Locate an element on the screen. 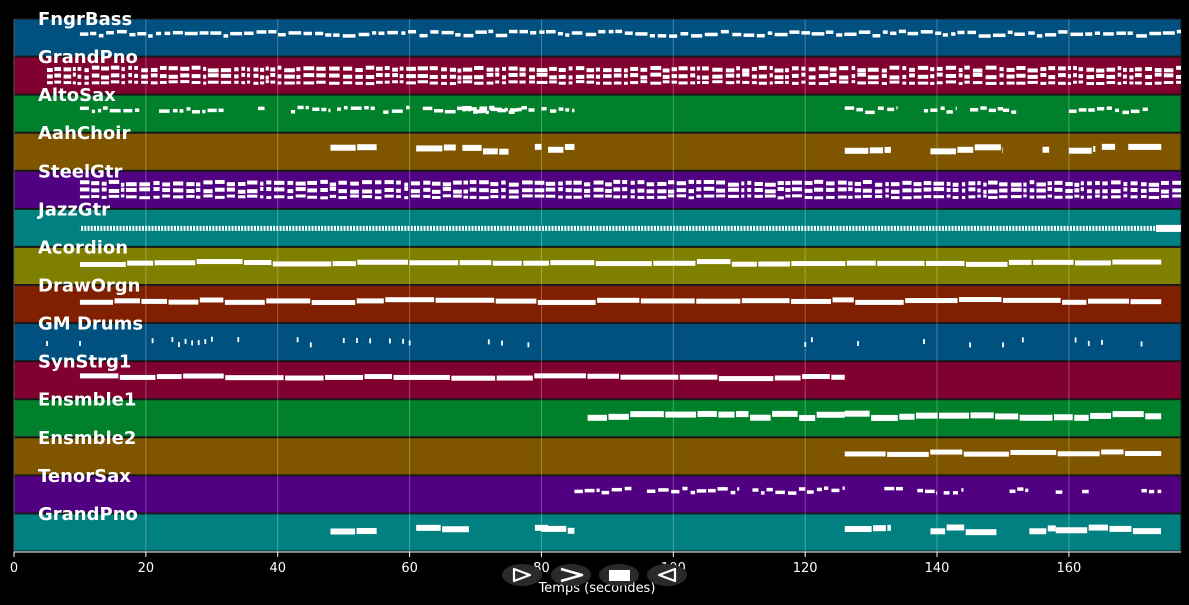 The image size is (1189, 605). reverse-button is located at coordinates (667, 575).